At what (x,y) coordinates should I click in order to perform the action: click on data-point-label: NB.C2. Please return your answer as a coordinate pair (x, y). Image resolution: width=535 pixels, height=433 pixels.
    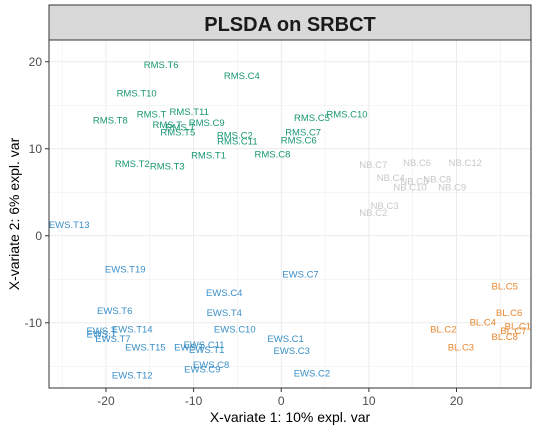
    Looking at the image, I should click on (373, 213).